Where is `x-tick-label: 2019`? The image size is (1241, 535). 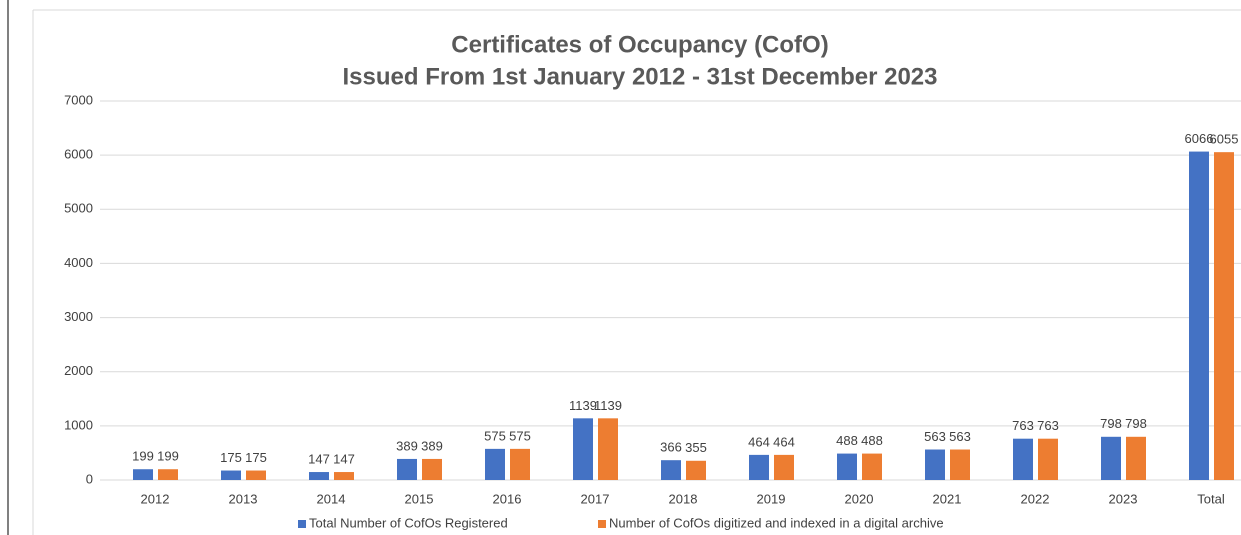
x-tick-label: 2019 is located at coordinates (771, 498).